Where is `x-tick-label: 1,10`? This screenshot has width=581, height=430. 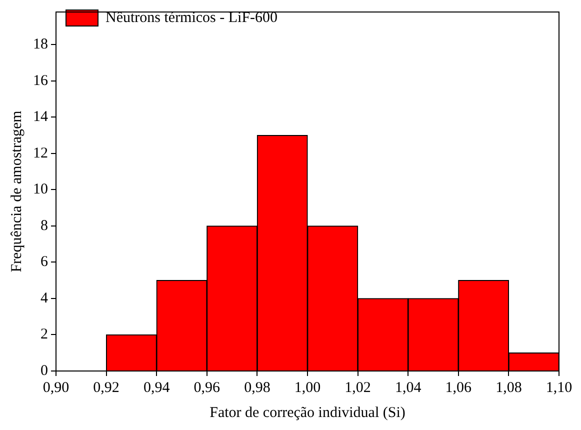
x-tick-label: 1,10 is located at coordinates (559, 388).